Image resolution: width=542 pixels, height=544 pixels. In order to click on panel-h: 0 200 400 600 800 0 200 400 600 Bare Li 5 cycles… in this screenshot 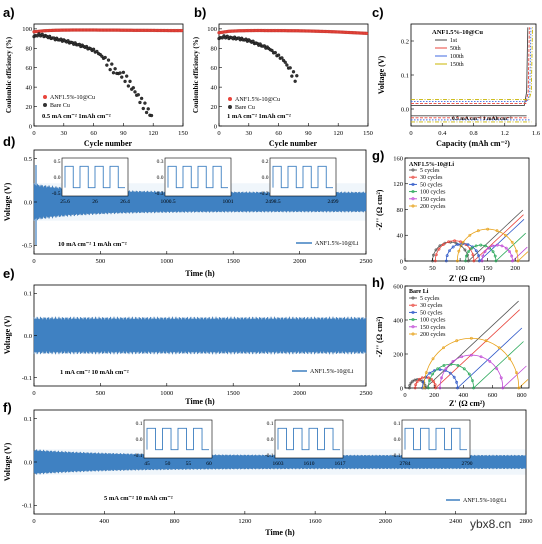, I will do `click(452, 345)`.